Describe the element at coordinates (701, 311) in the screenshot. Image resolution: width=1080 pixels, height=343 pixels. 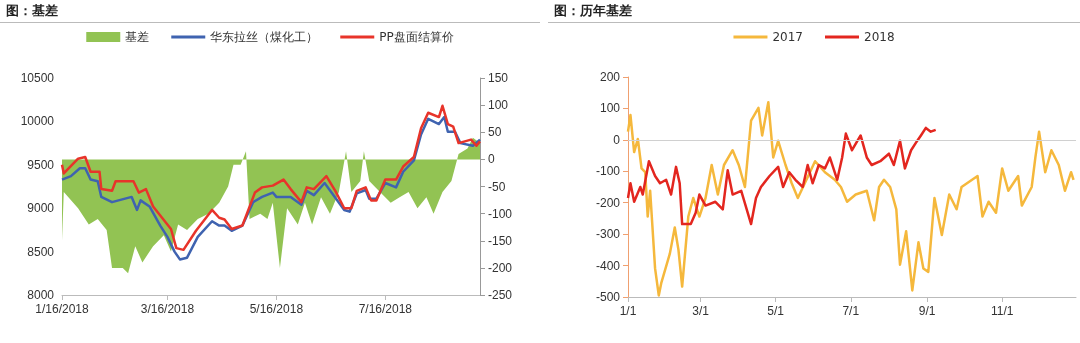
I see `x-tick-label: 3/1` at that location.